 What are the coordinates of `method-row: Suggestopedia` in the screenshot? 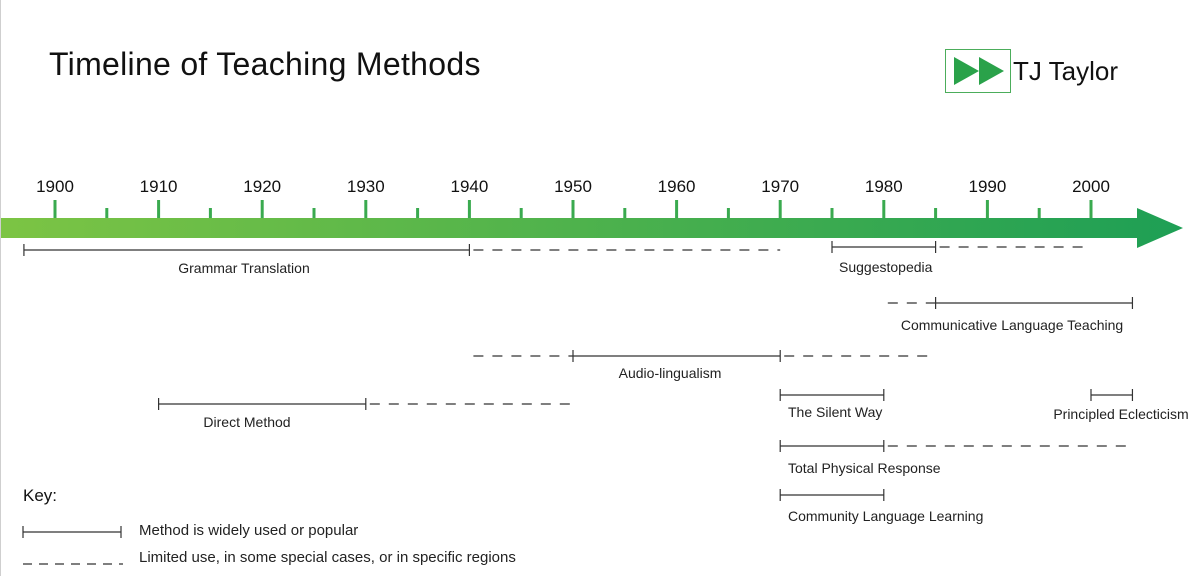 It's located at (961, 258).